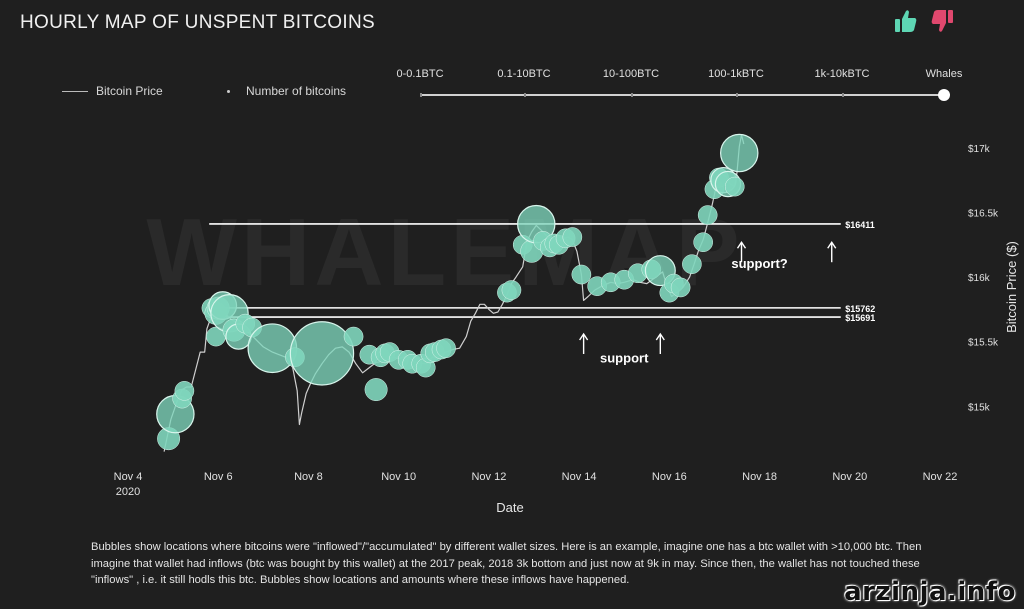  What do you see at coordinates (296, 91) in the screenshot?
I see `legend-bubbles-label: Number of bitcoins` at bounding box center [296, 91].